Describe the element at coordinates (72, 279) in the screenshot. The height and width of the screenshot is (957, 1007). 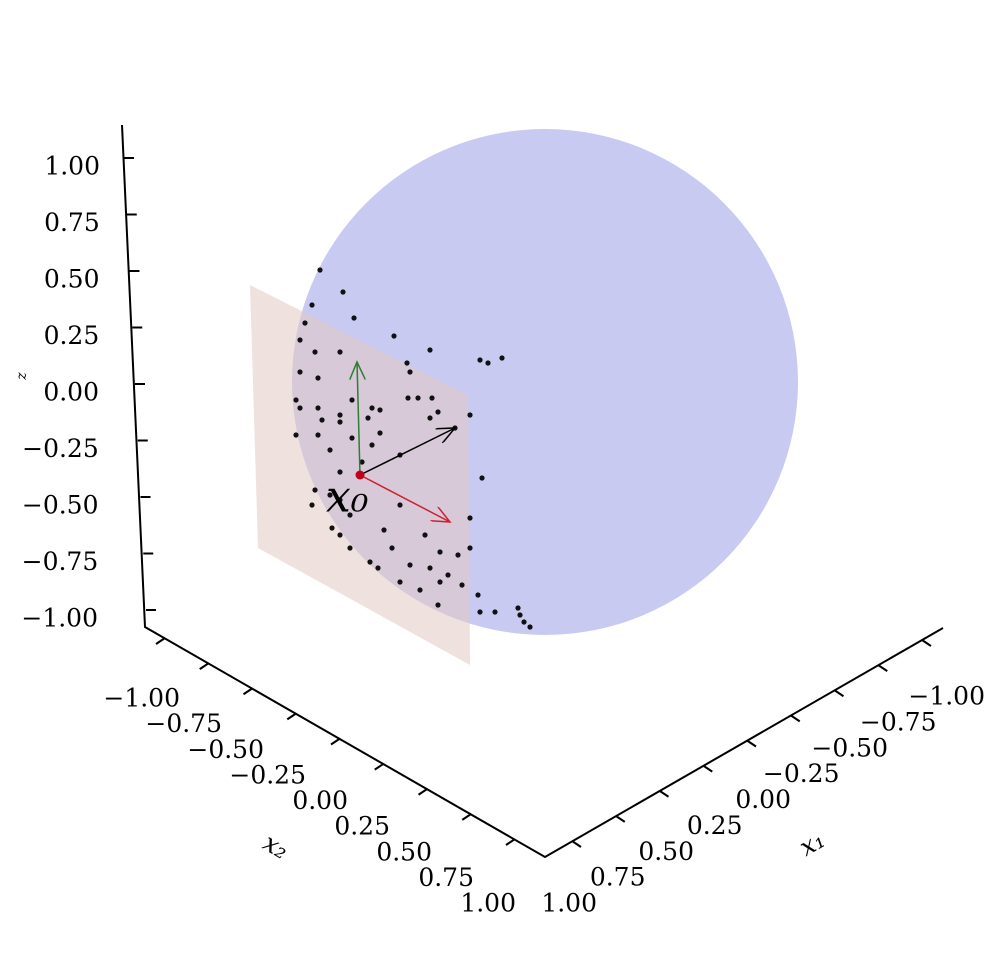
I see `z-tick-label: 0.50` at that location.